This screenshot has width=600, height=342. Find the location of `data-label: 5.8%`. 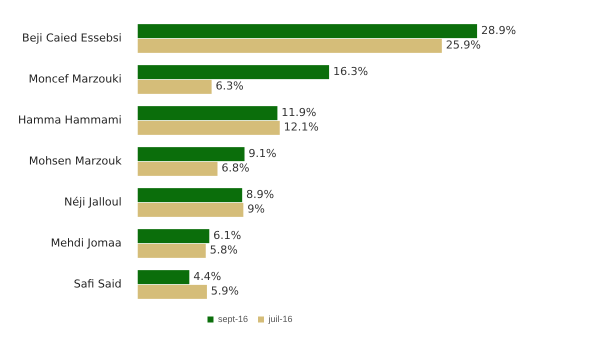

data-label: 5.8% is located at coordinates (224, 250).